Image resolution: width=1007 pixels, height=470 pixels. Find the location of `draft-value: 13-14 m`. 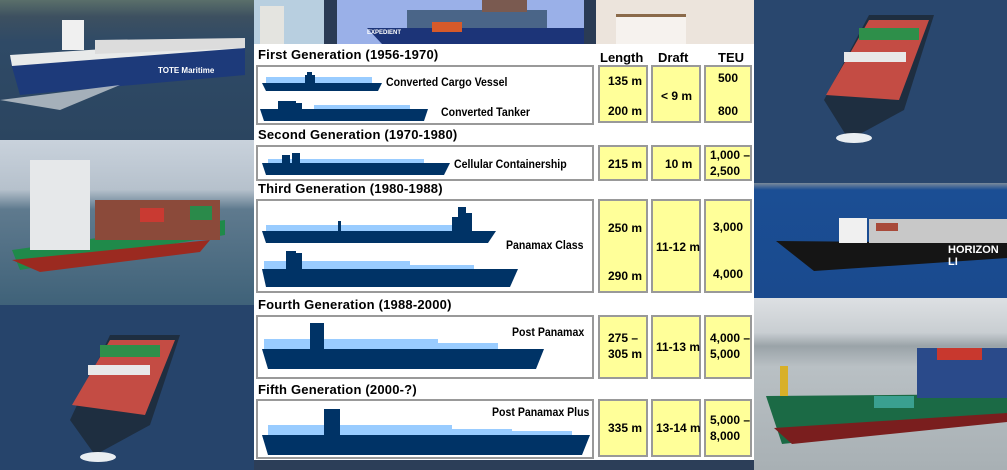

draft-value: 13-14 m is located at coordinates (678, 428).